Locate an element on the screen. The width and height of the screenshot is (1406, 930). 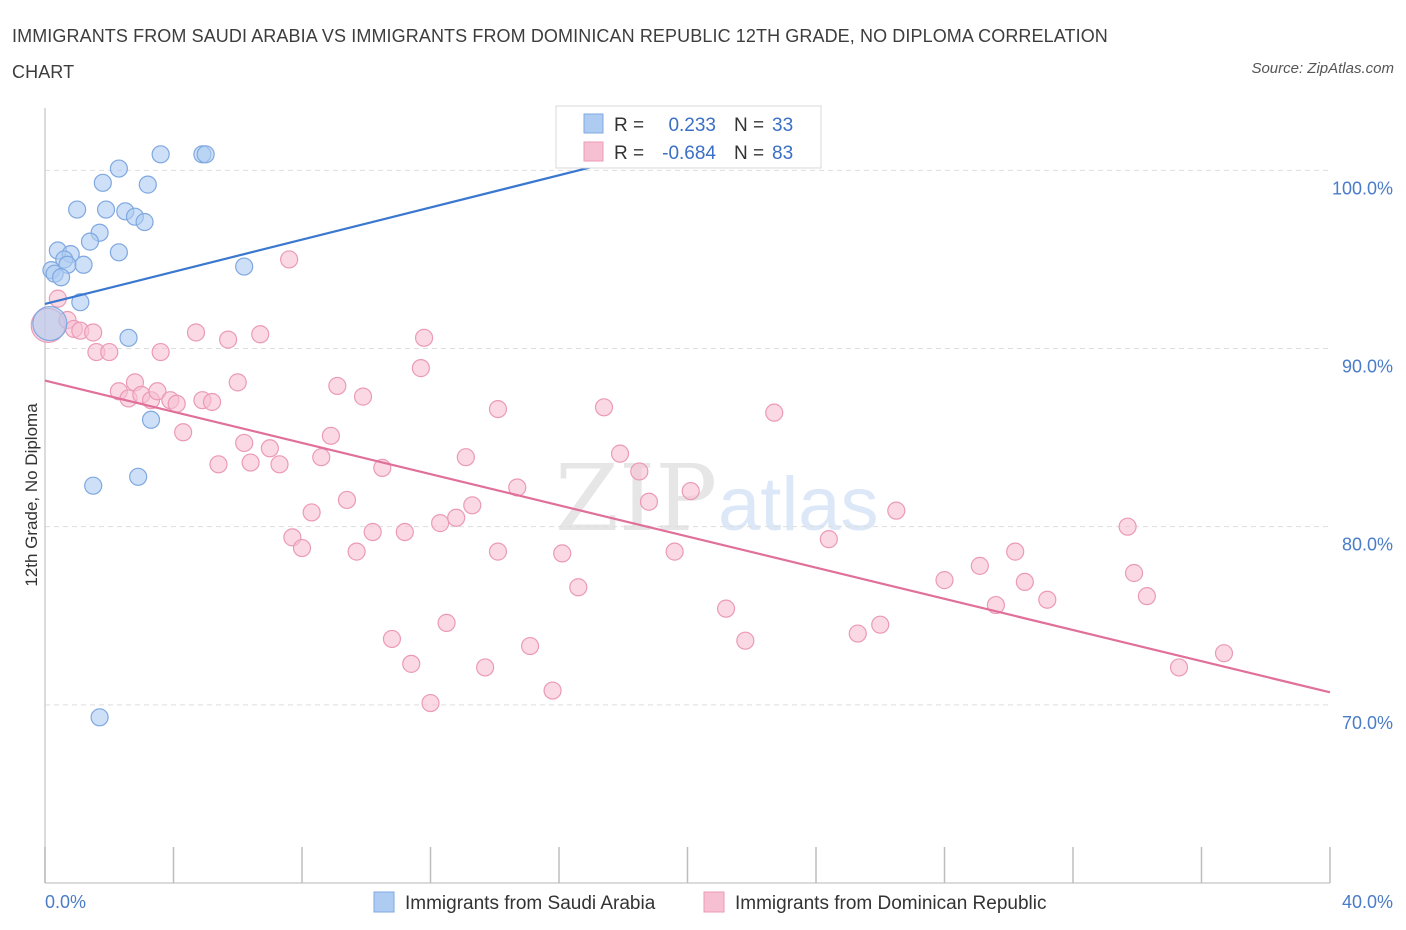
source-credit: Source: ZipAtlas.com is located at coordinates (1322, 68).